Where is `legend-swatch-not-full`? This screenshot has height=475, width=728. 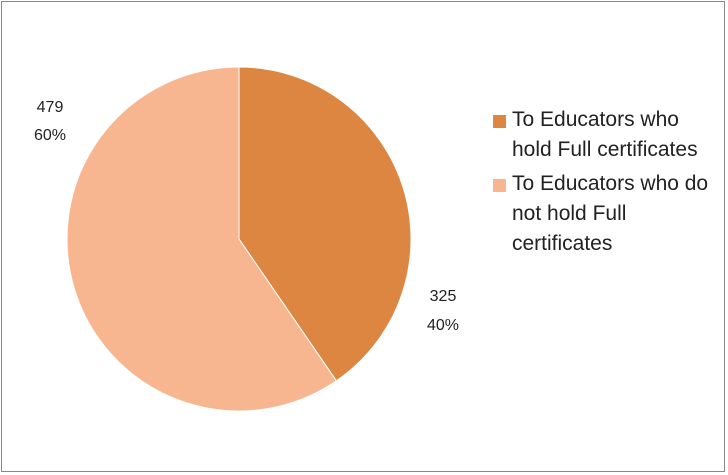 legend-swatch-not-full is located at coordinates (499, 185).